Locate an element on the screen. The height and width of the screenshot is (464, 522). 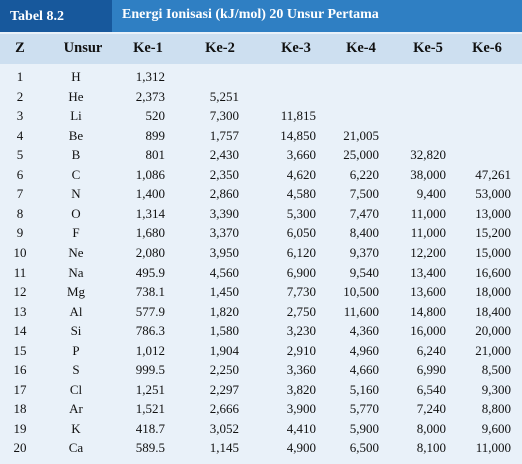
ionization-energy: 4,660 is located at coordinates (364, 370).